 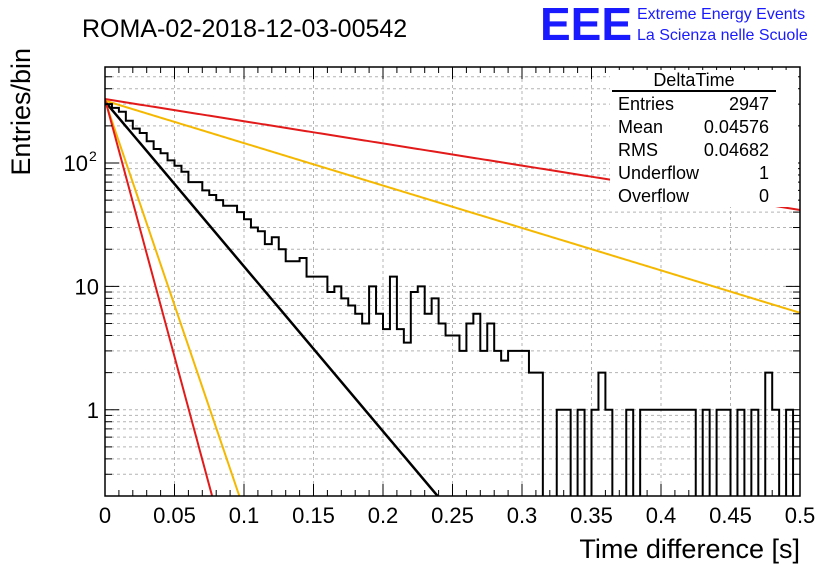 What do you see at coordinates (800, 515) in the screenshot?
I see `x-tick-label: 0.5` at bounding box center [800, 515].